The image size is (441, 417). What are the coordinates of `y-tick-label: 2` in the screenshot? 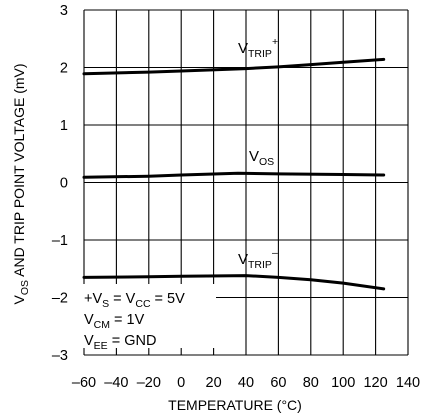 It's located at (64, 69).